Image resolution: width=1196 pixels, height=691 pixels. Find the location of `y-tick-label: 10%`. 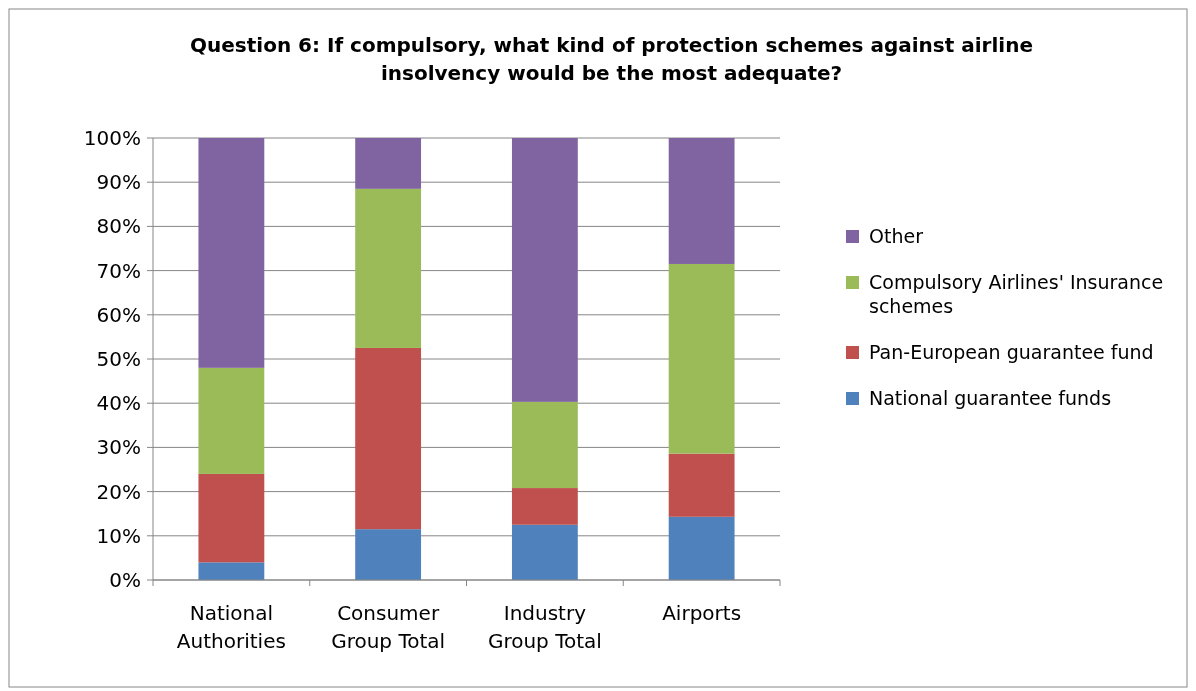

y-tick-label: 10% is located at coordinates (118, 535).